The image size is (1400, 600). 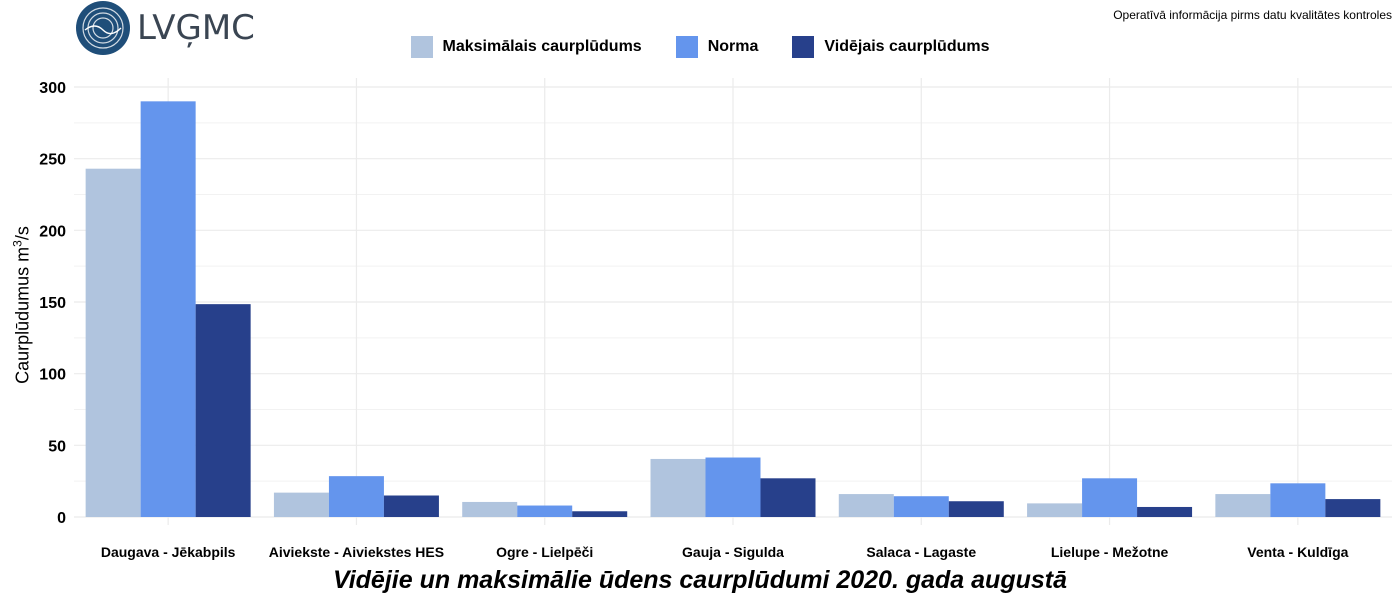 What do you see at coordinates (733, 552) in the screenshot?
I see `x-tick-label: Gauja - Sigulda` at bounding box center [733, 552].